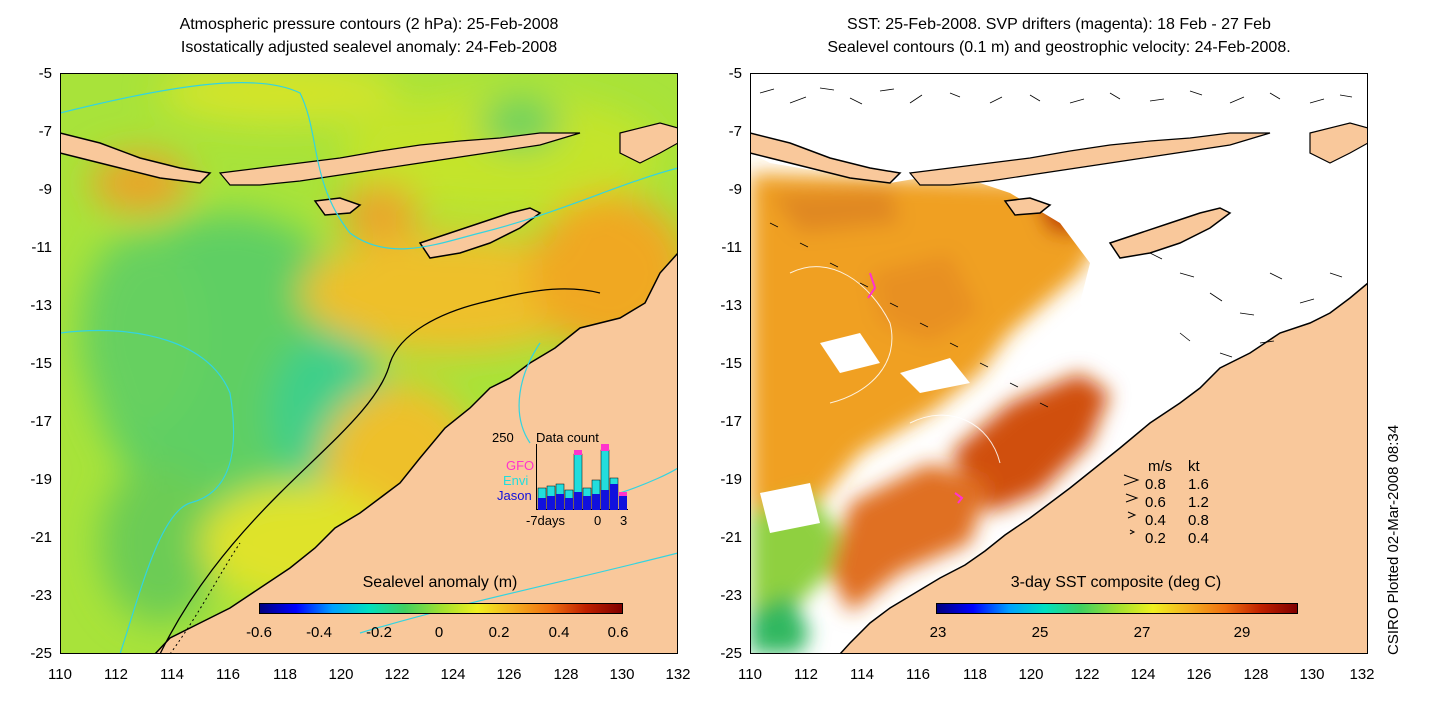  What do you see at coordinates (735, 189) in the screenshot?
I see `right-y-tick: -9` at bounding box center [735, 189].